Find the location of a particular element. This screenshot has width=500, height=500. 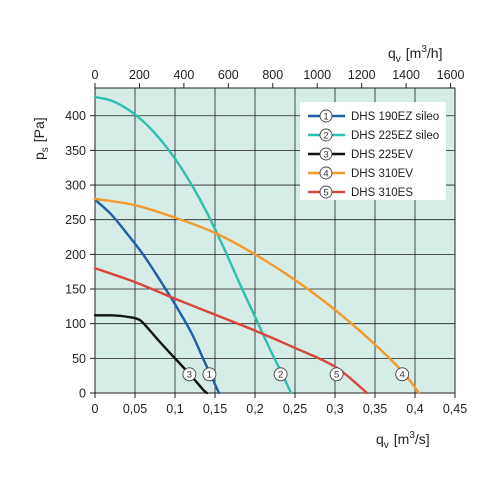

y-tick-label: 250 is located at coordinates (75, 220).